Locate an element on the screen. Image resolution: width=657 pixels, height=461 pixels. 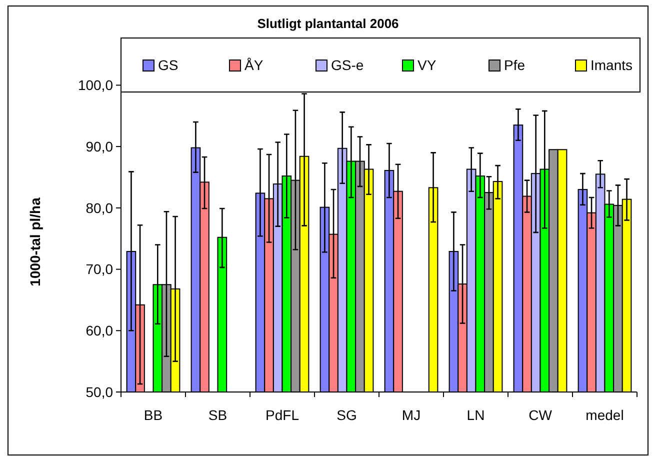
chart-title: Slutligt plantantal 2006 is located at coordinates (328, 23).